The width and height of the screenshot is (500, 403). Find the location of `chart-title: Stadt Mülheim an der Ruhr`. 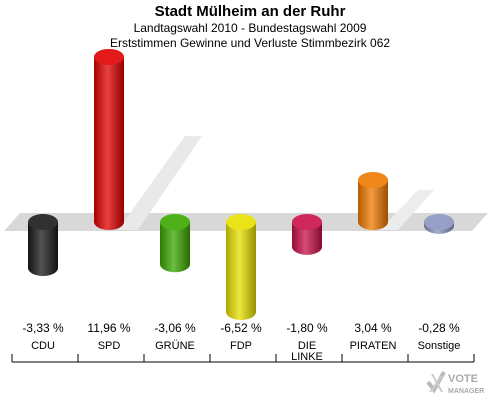

chart-title: Stadt Mülheim an der Ruhr is located at coordinates (250, 11).